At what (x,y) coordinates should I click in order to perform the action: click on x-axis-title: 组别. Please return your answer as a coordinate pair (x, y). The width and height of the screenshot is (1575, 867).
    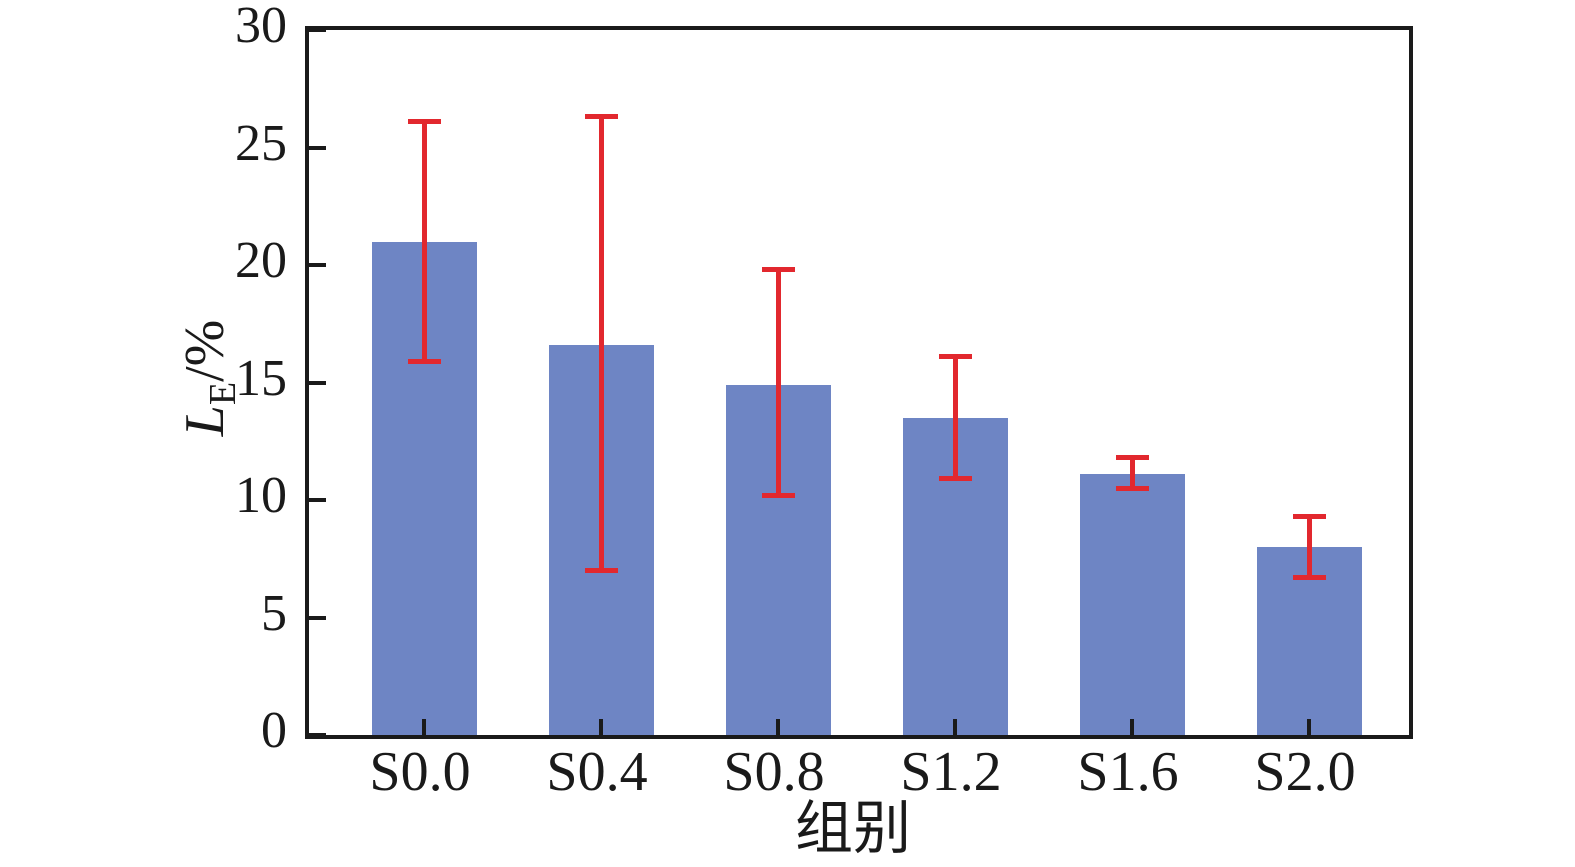
    Looking at the image, I should click on (853, 828).